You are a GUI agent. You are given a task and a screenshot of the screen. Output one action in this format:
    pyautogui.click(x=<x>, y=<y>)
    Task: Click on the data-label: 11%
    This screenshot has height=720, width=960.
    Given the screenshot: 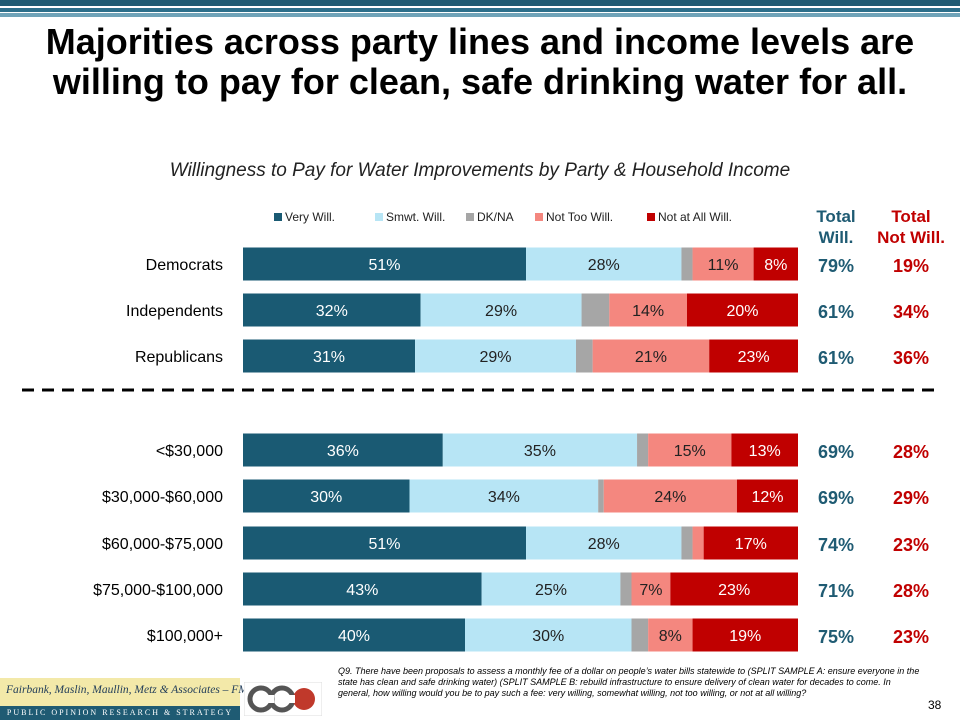 What is the action you would take?
    pyautogui.click(x=723, y=265)
    